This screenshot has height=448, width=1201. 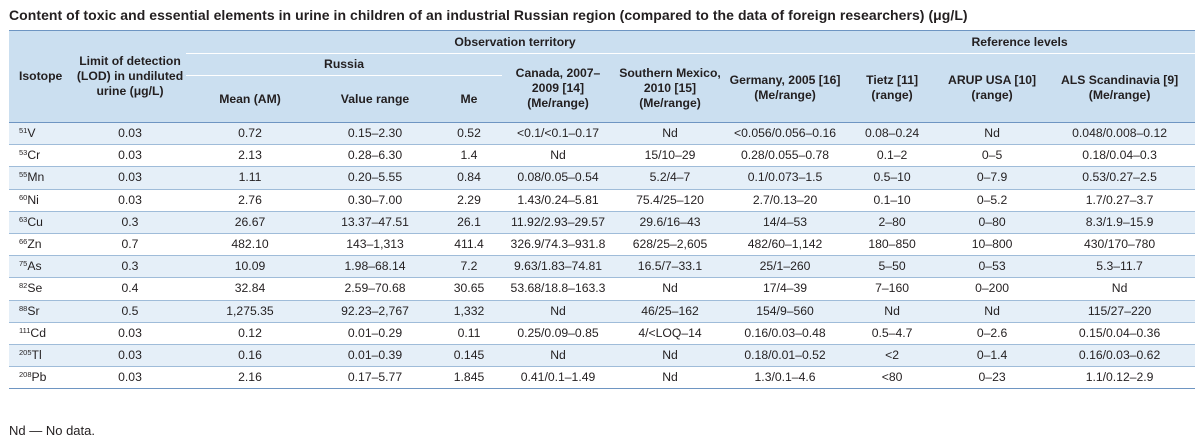 What do you see at coordinates (34, 244) in the screenshot?
I see `isotope-element: Zn` at bounding box center [34, 244].